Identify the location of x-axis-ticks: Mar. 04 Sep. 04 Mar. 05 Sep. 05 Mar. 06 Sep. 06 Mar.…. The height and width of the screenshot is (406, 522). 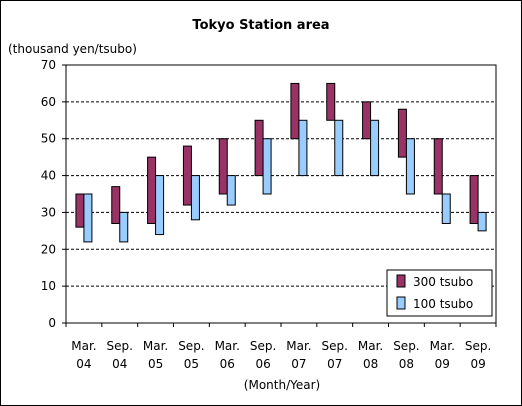
(281, 347).